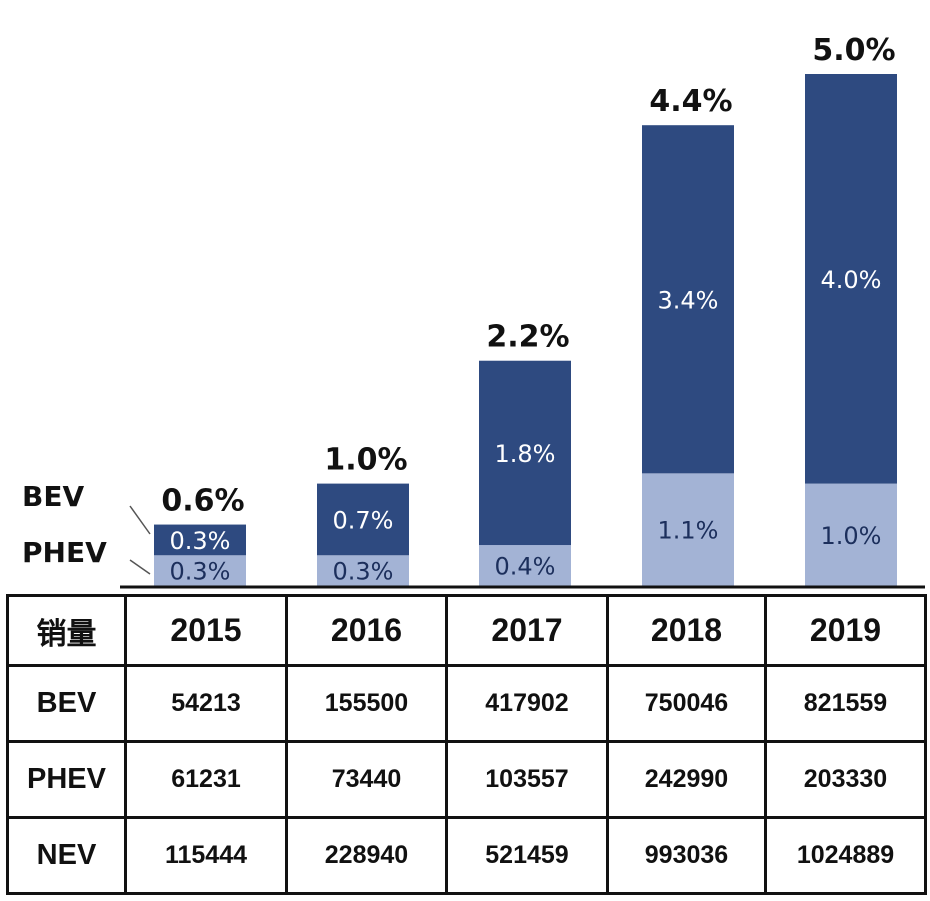 This screenshot has height=901, width=930. I want to click on segment-value-label: 1.8%, so click(525, 454).